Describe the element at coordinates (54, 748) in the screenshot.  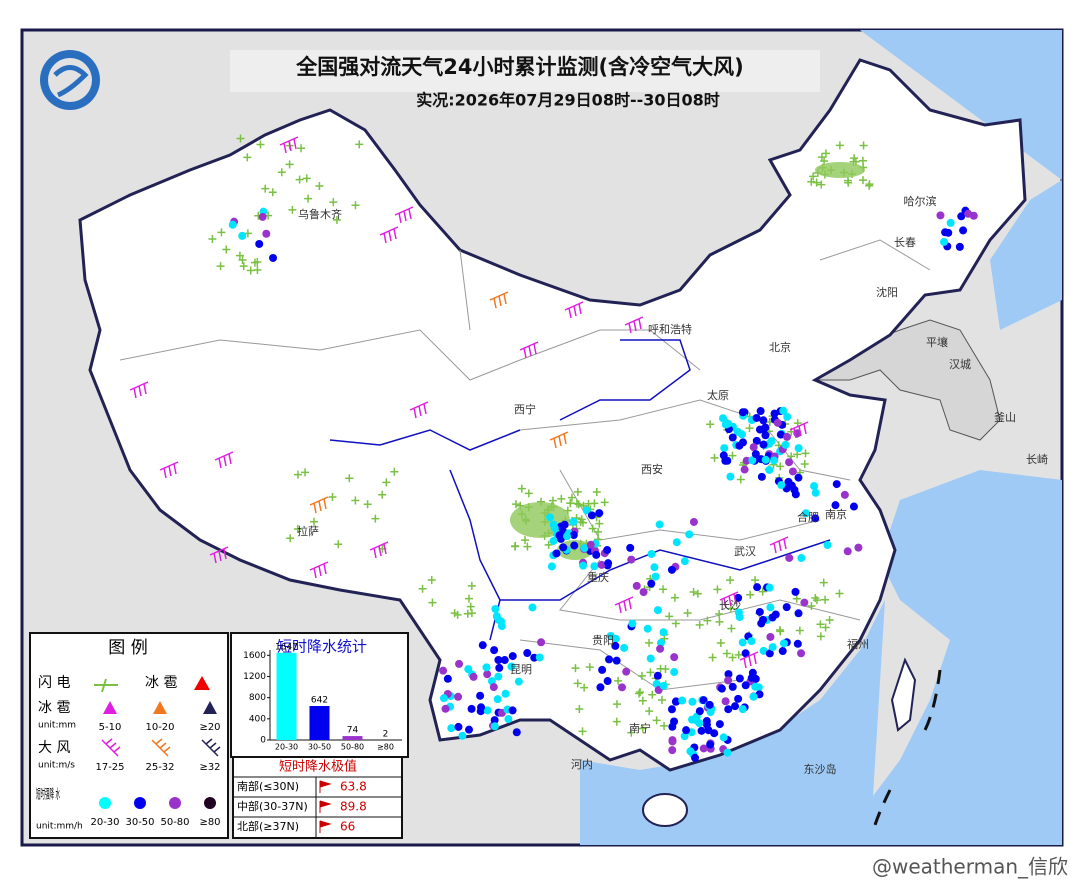
I see `legend-label: 大 风` at that location.